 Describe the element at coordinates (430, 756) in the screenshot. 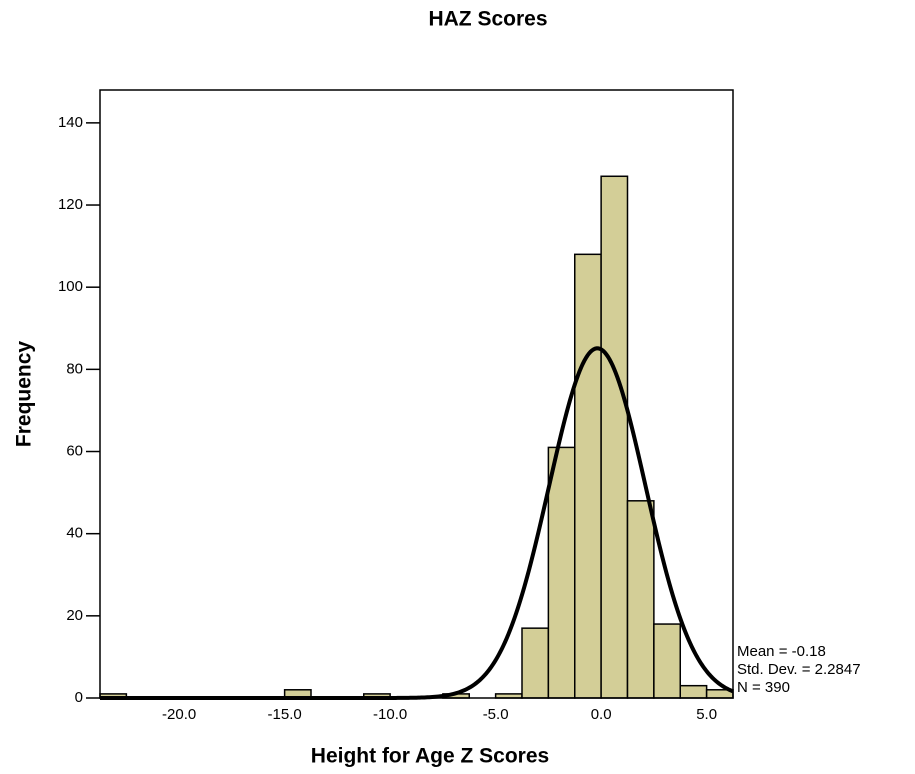

I see `x-axis-label: Height for Age Z Scores` at that location.